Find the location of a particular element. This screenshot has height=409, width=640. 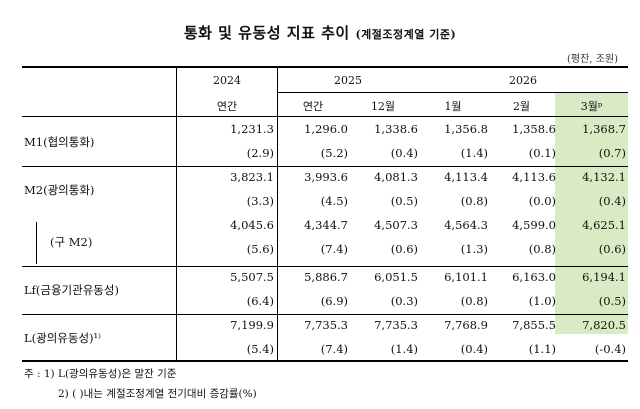

header-bottom-rule is located at coordinates (325, 116).